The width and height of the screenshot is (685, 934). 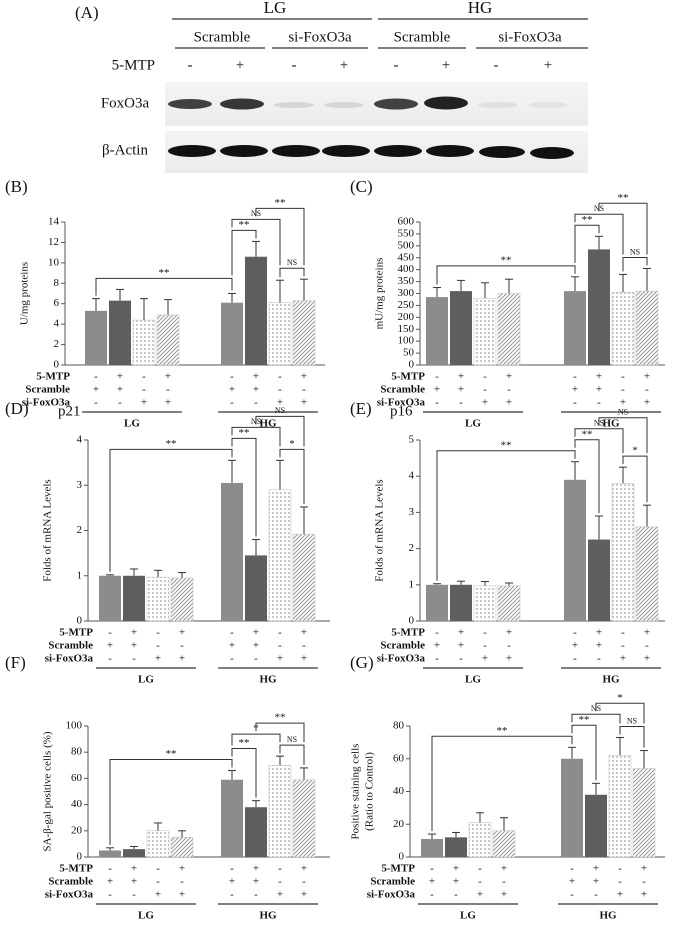 What do you see at coordinates (57, 324) in the screenshot?
I see `y-tick-label: 4` at bounding box center [57, 324].